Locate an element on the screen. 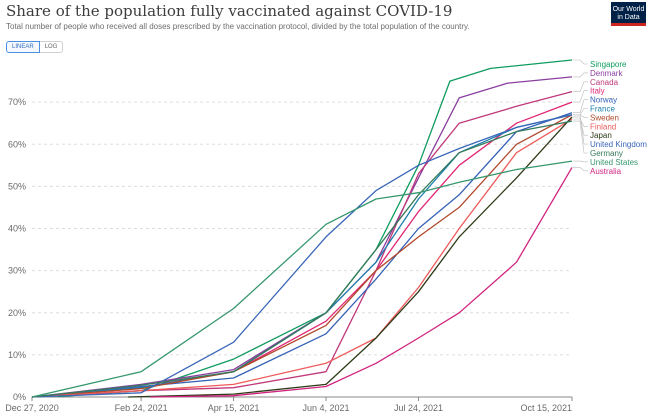  logo-accent-bar is located at coordinates (628, 24).